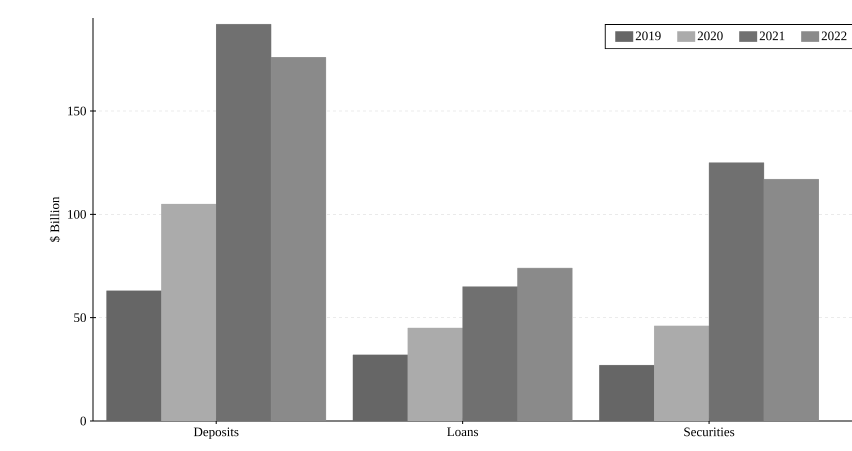 This screenshot has width=852, height=451. What do you see at coordinates (709, 432) in the screenshot?
I see `x-tick-label: Securities` at bounding box center [709, 432].